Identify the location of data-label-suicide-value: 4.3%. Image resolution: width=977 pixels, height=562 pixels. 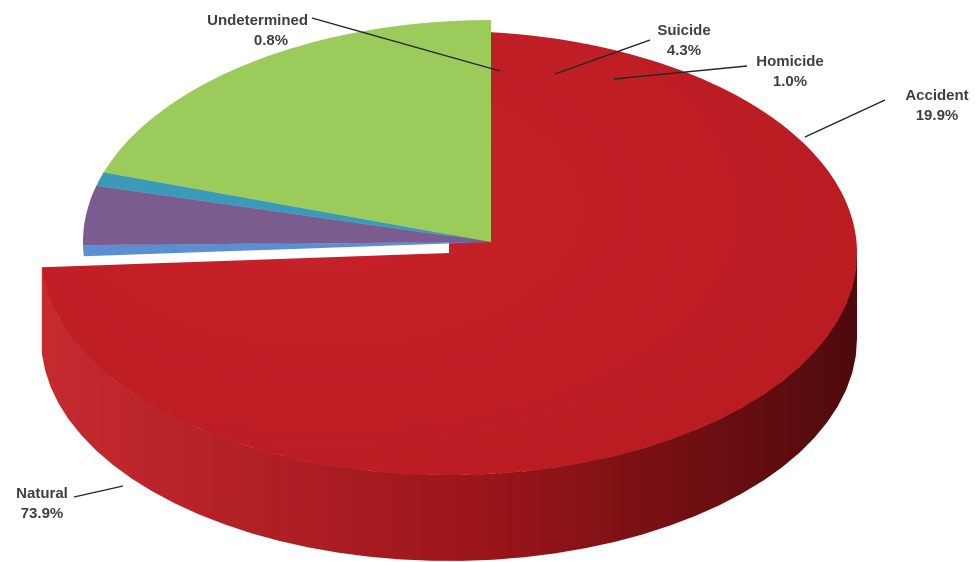
(684, 50).